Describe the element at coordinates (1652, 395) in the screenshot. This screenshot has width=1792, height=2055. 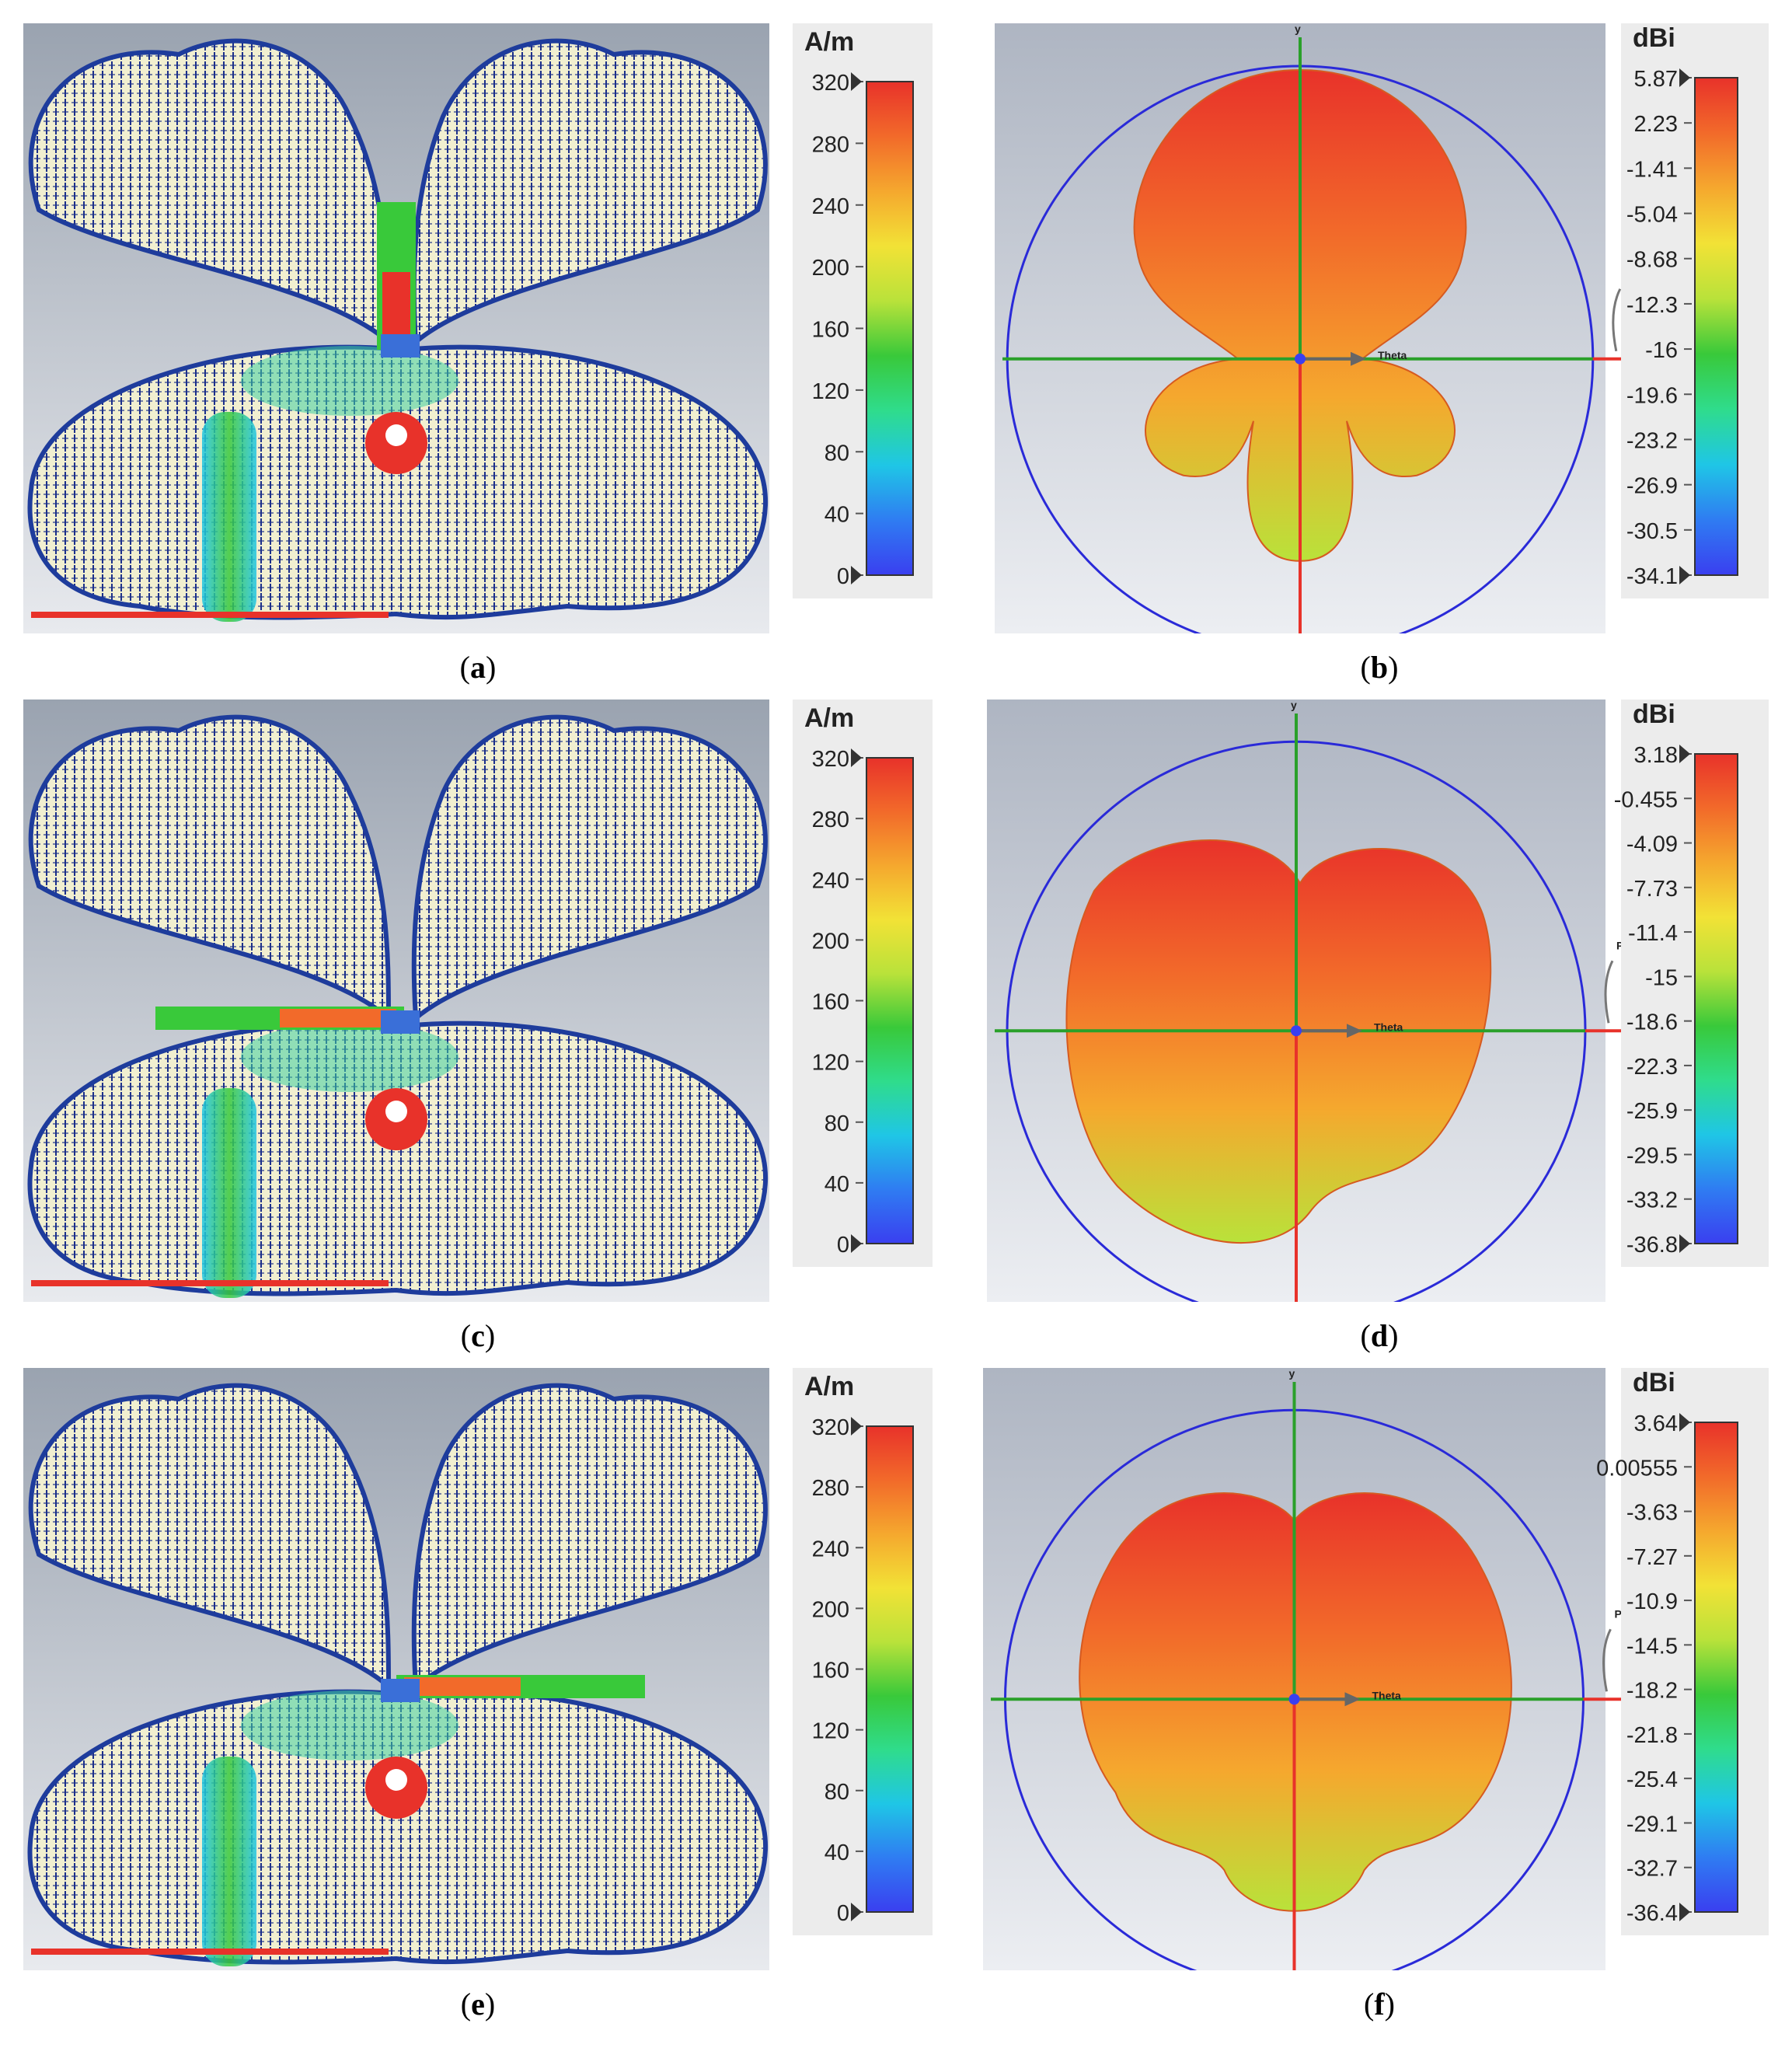
I see `scale-tick-label: -19.6` at that location.